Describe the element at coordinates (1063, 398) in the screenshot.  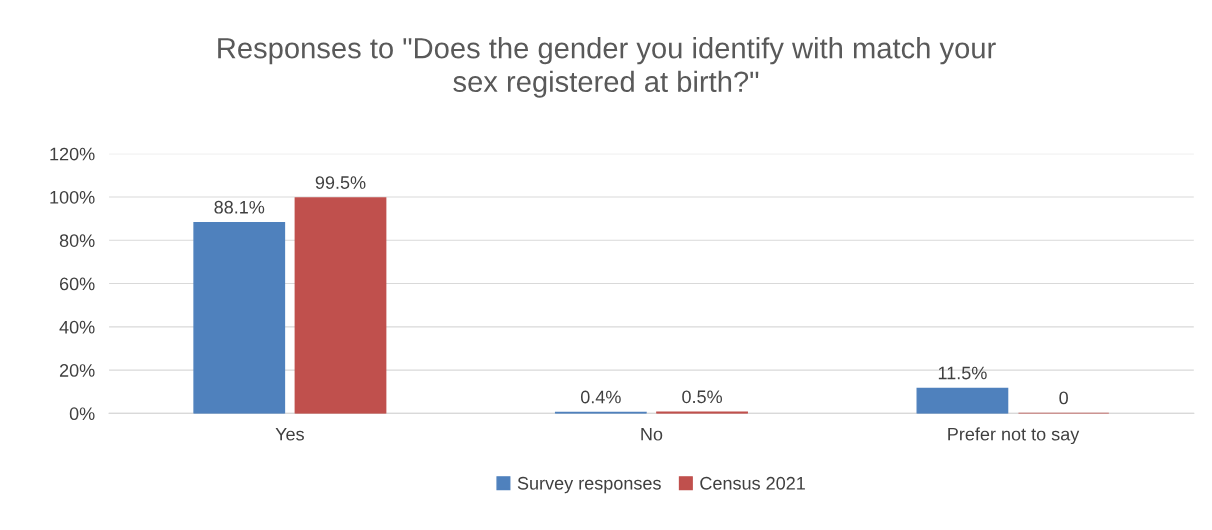
I see `data-label: 0` at that location.